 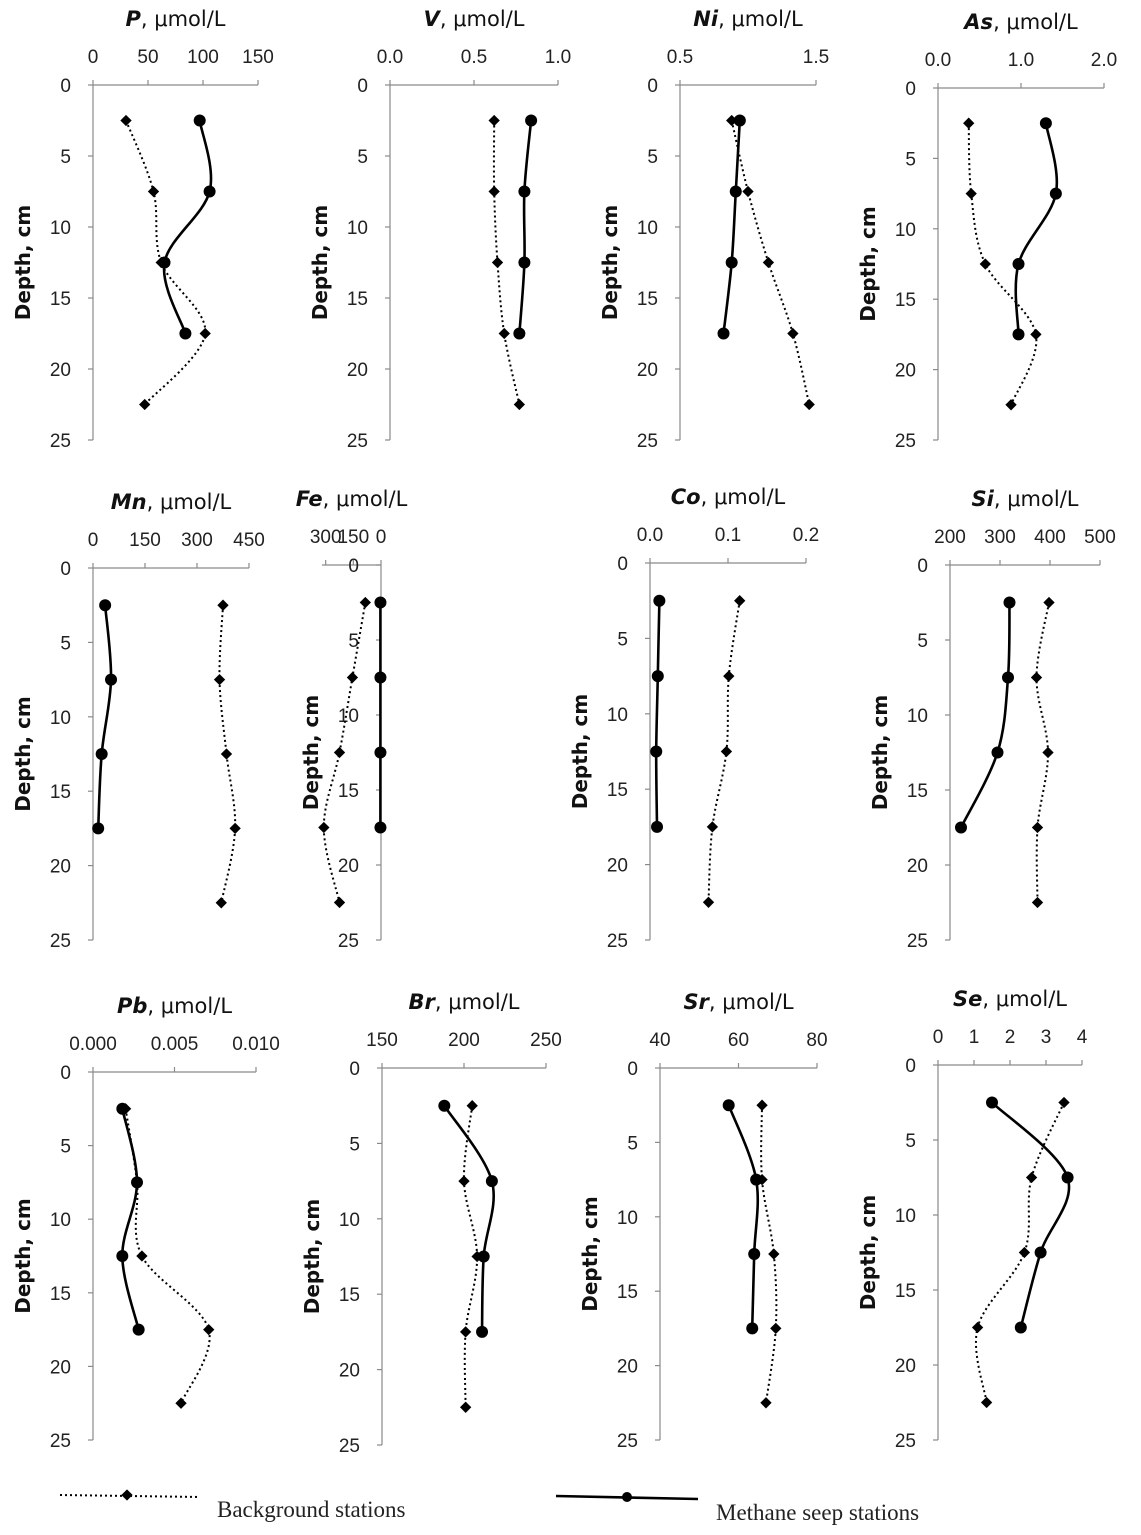 What do you see at coordinates (983, 499) in the screenshot?
I see `title-element: Si` at bounding box center [983, 499].